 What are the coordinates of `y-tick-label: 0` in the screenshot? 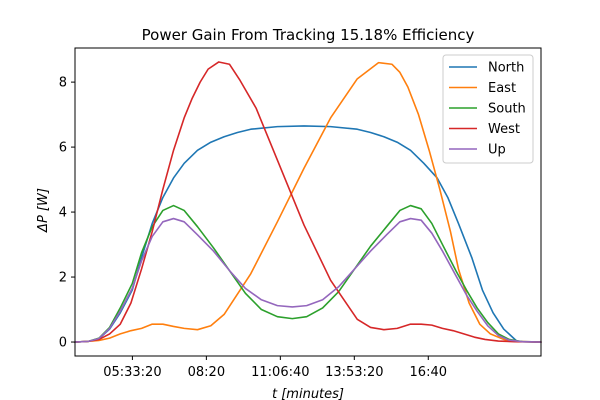 It's located at (63, 343).